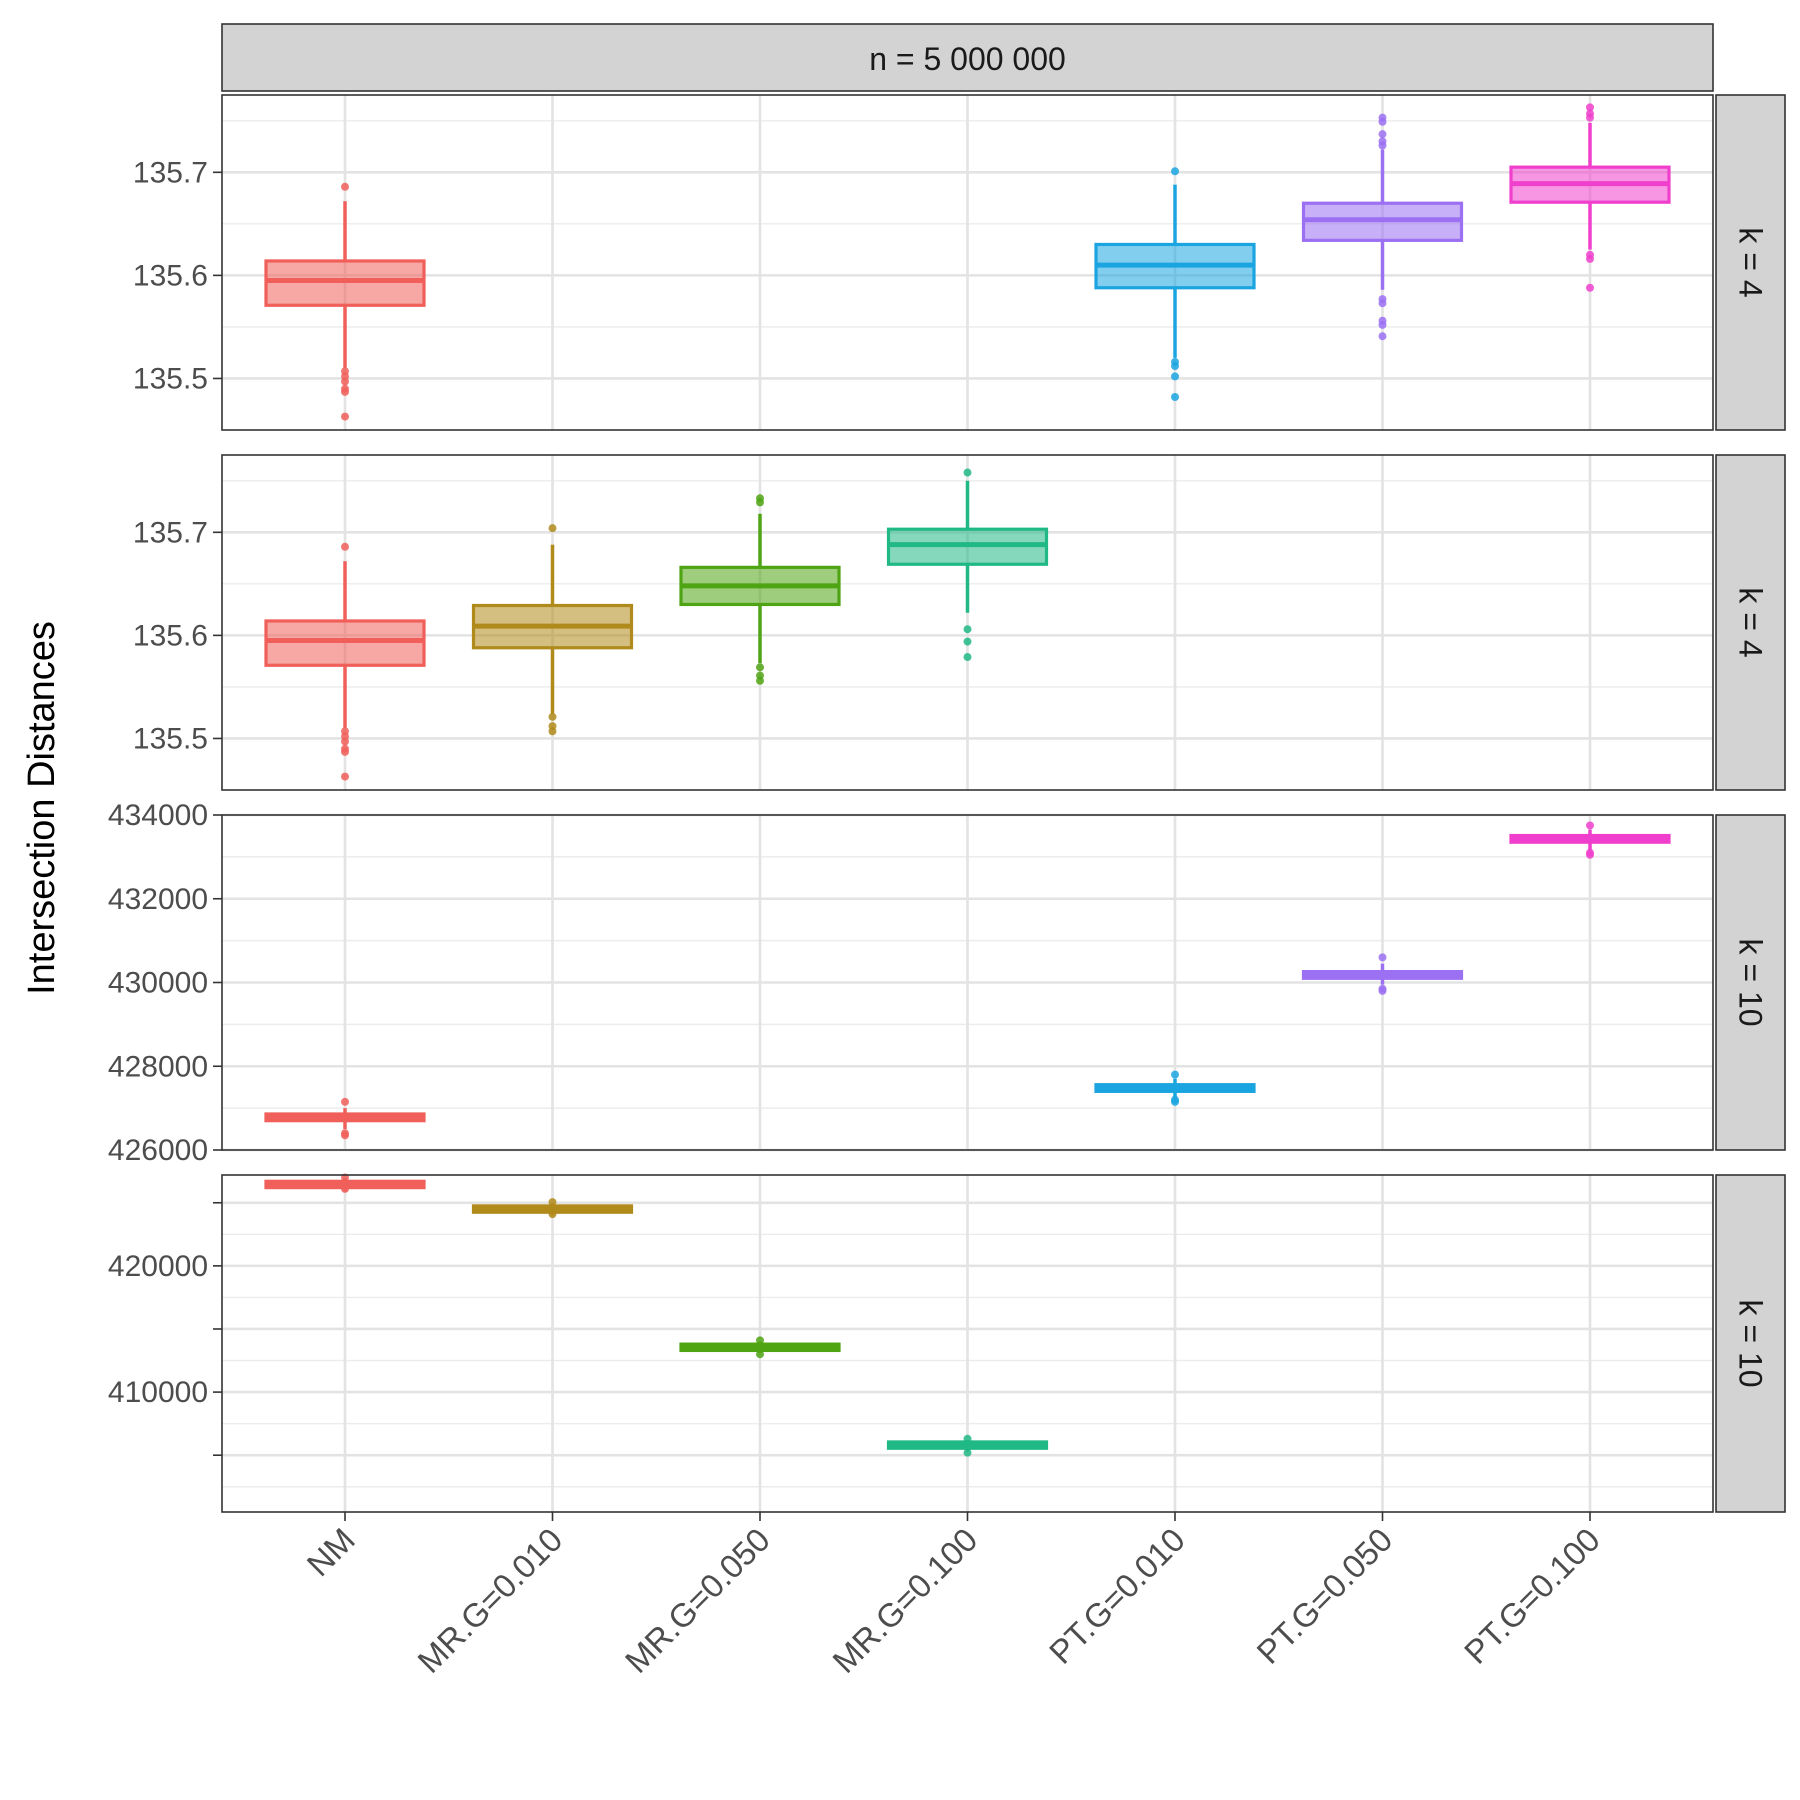  Describe the element at coordinates (697, 1600) in the screenshot. I see `x-tick-label: MR.G=0.050` at that location.